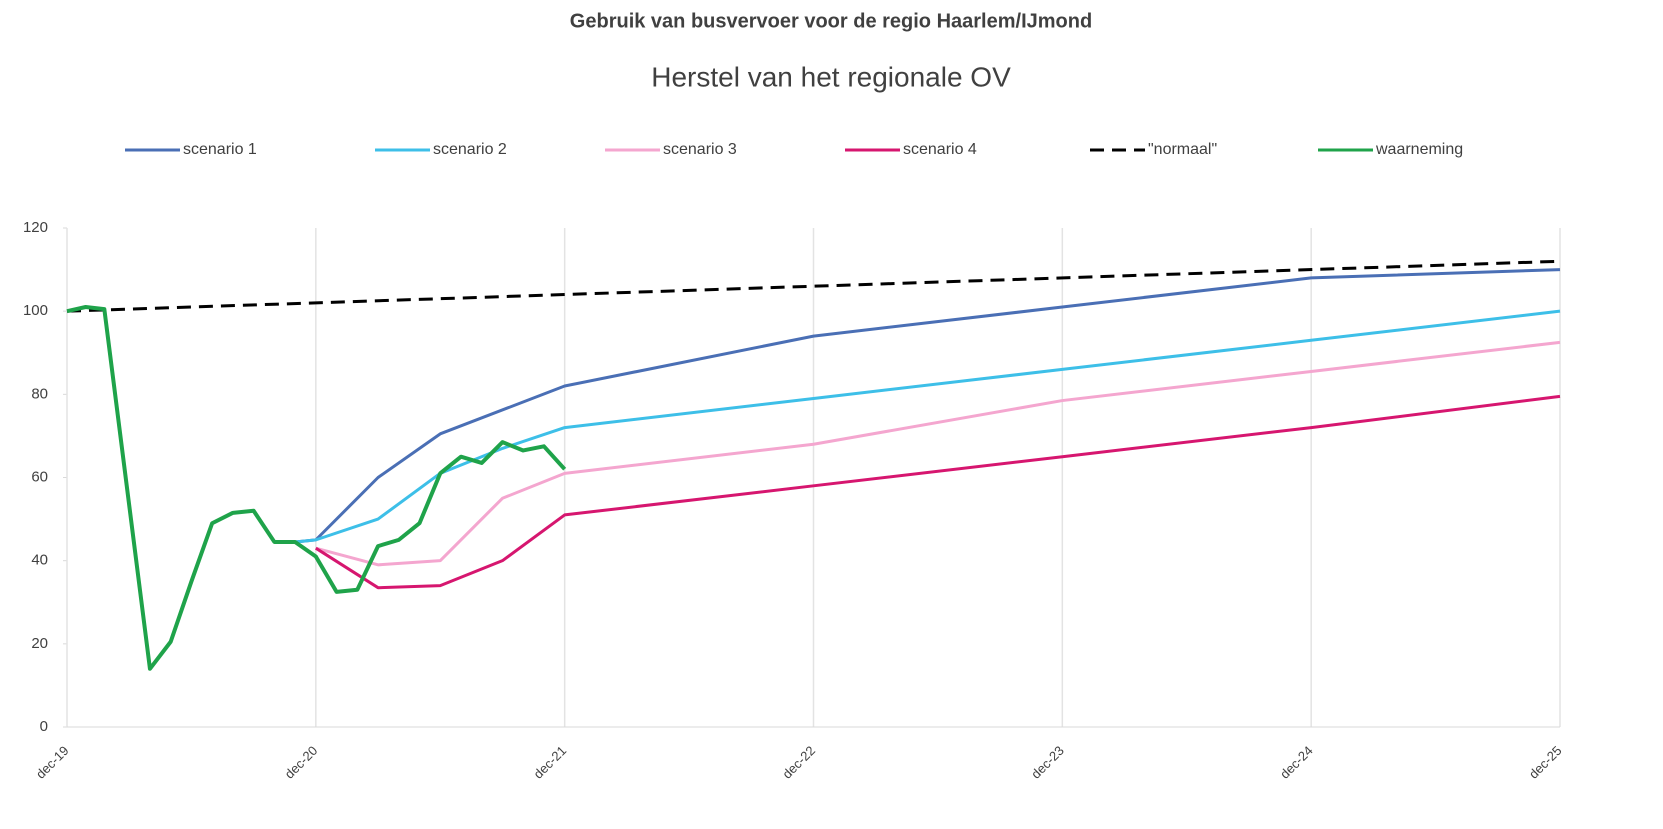 The image size is (1663, 829). I want to click on x-tick-label: dec-22, so click(798, 762).